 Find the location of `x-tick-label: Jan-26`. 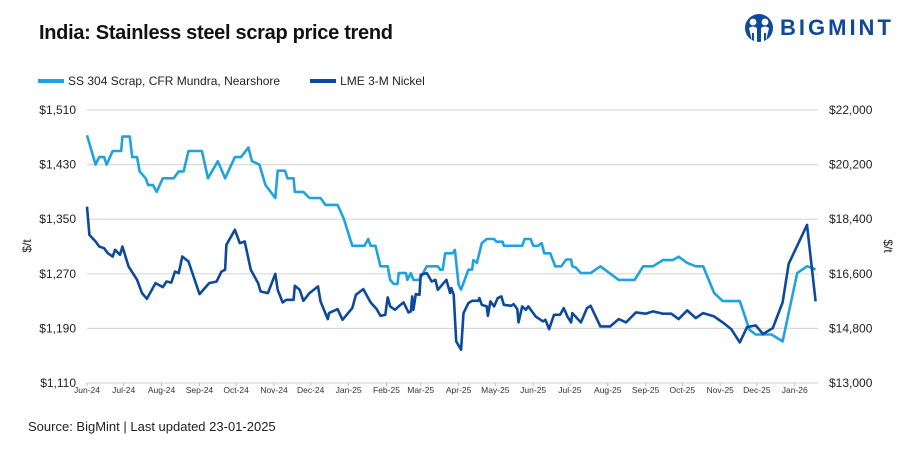

x-tick-label: Jan-26 is located at coordinates (795, 390).